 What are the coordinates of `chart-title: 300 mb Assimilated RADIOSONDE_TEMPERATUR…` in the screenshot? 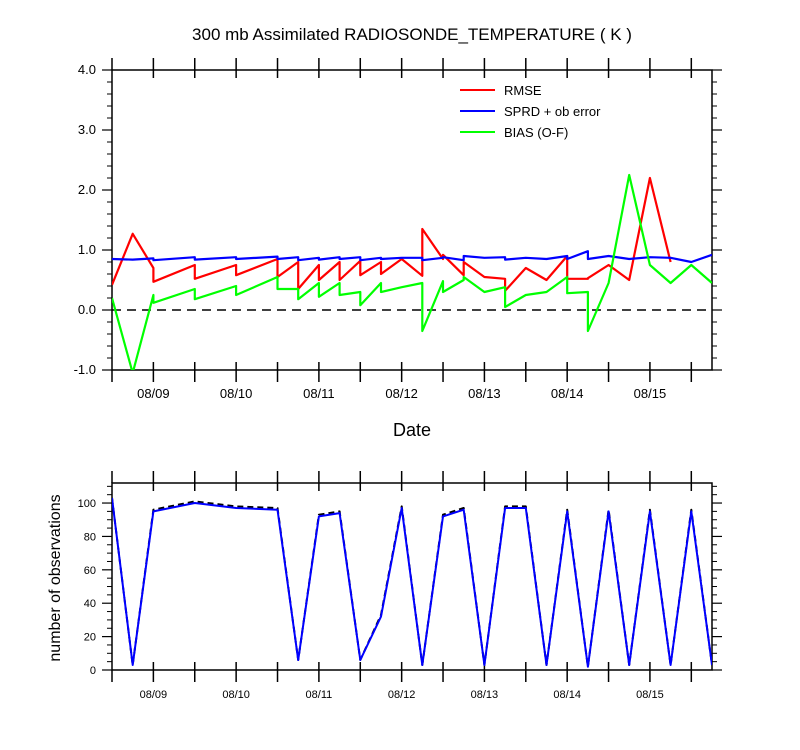 It's located at (412, 34).